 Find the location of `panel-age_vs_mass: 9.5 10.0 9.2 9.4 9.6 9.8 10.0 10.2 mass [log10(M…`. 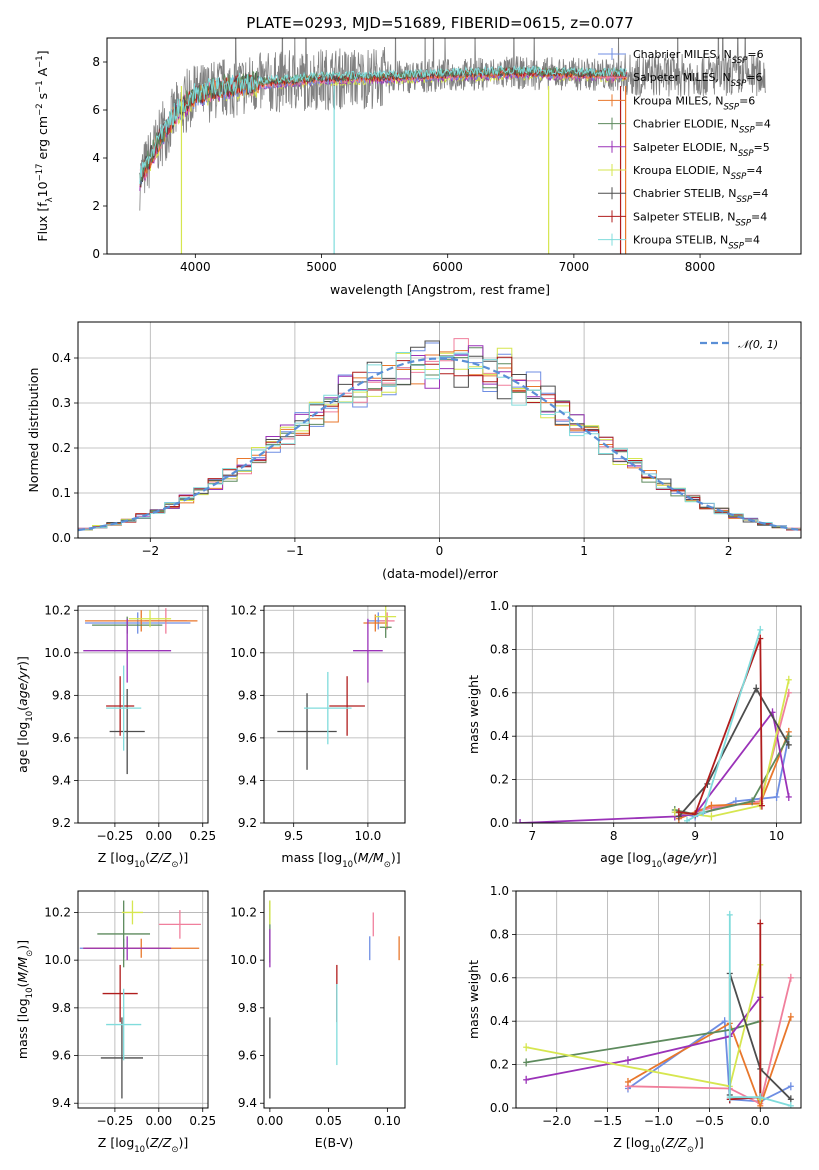

panel-age_vs_mass: 9.5 10.0 9.2 9.4 9.6 9.8 10.0 10.2 mass [log10(M… is located at coordinates (318, 736).